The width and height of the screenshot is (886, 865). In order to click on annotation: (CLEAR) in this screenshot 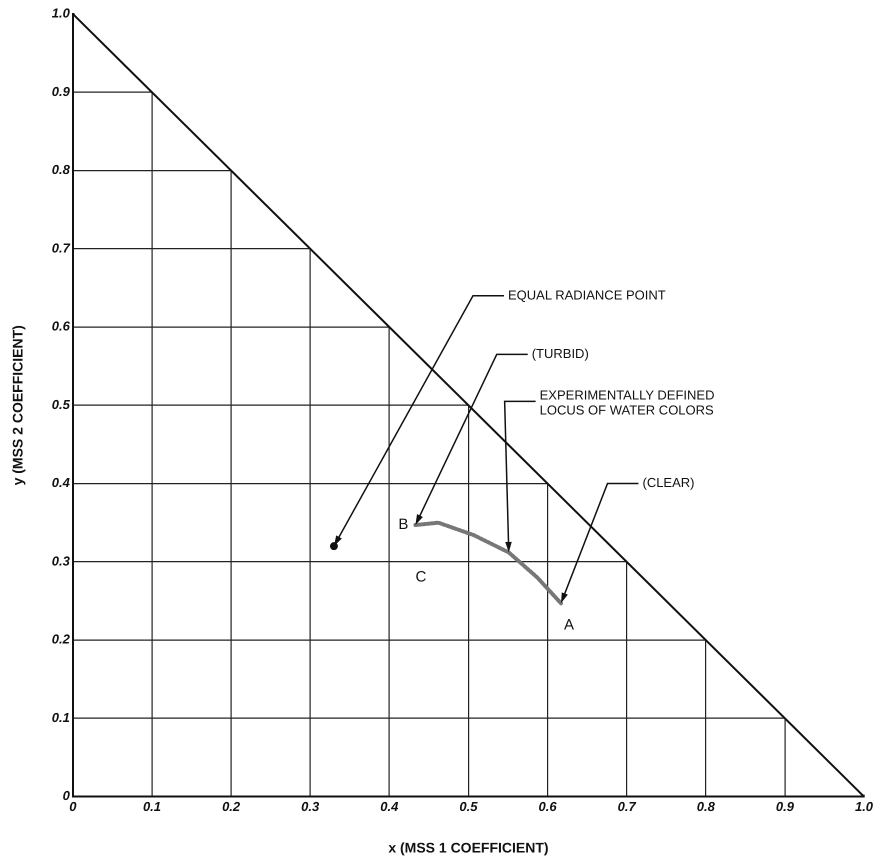, I will do `click(668, 482)`.